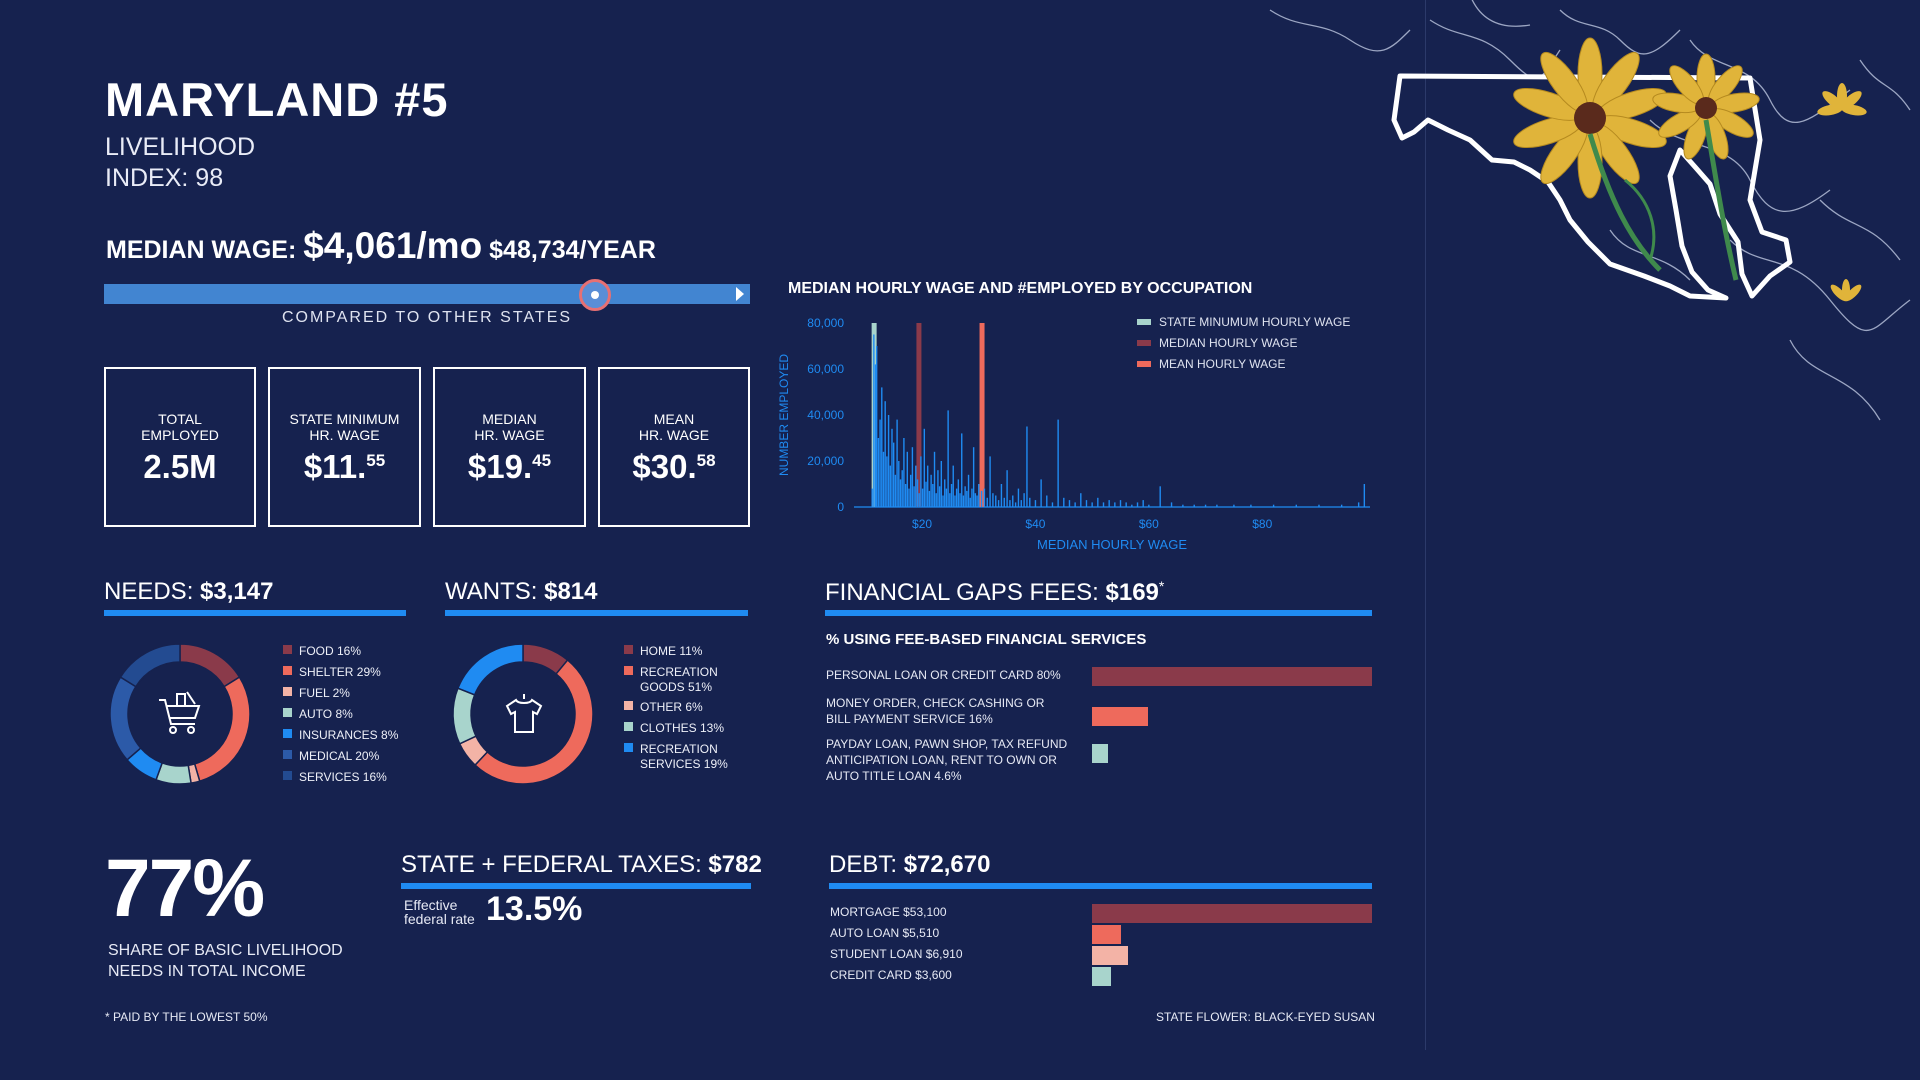 This screenshot has height=1080, width=1920. I want to click on debt-heading: DEBT: $72,670, so click(910, 864).